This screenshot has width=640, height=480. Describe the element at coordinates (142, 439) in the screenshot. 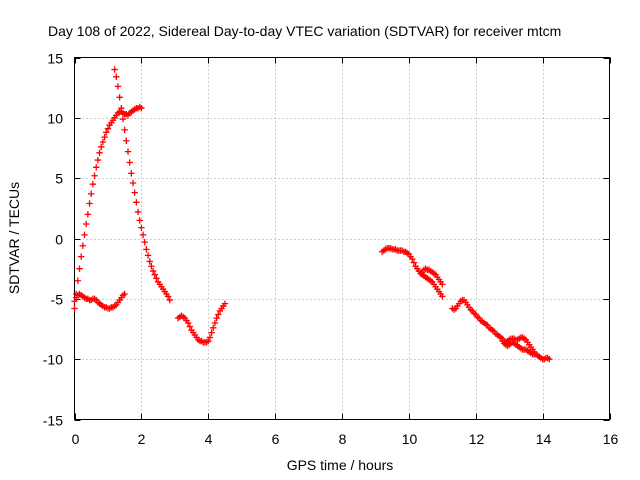

I see `x-tick-label: 2` at that location.